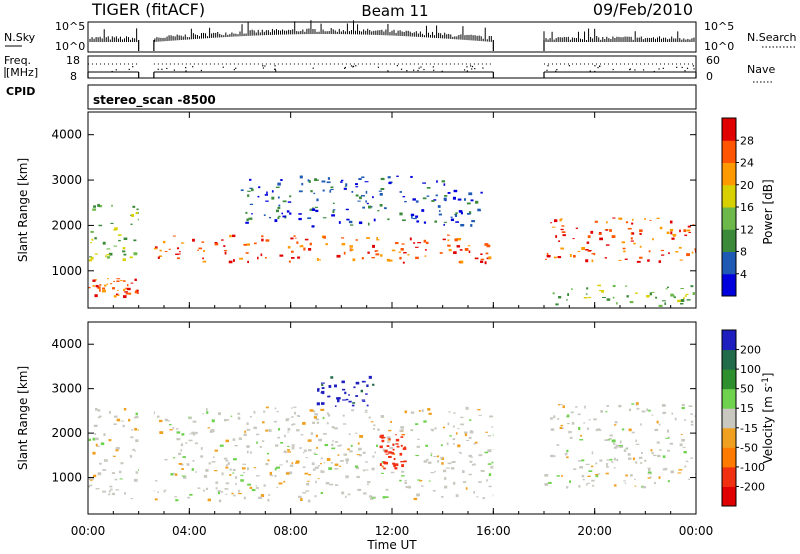 The height and width of the screenshot is (554, 800). Describe the element at coordinates (392, 70) in the screenshot. I see `freq-trace` at that location.